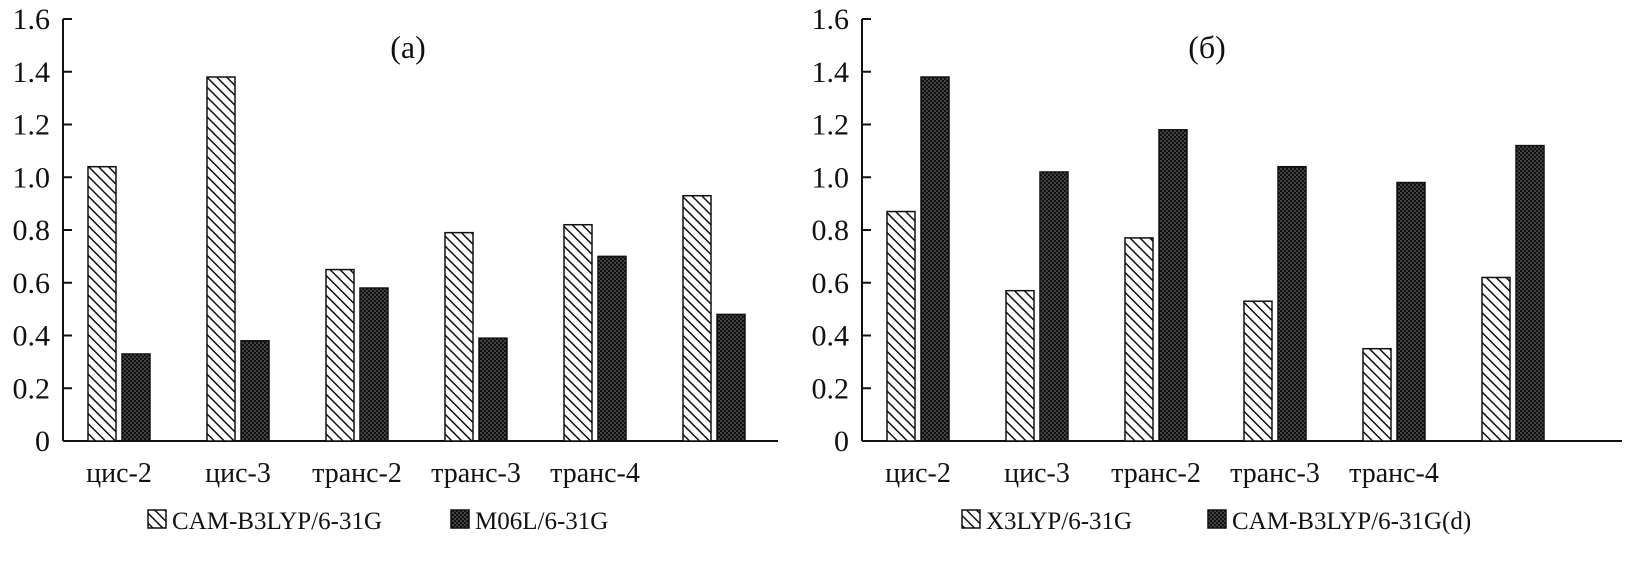 This screenshot has width=1638, height=569. I want to click on legend-label: M06L/6-31G, so click(541, 521).